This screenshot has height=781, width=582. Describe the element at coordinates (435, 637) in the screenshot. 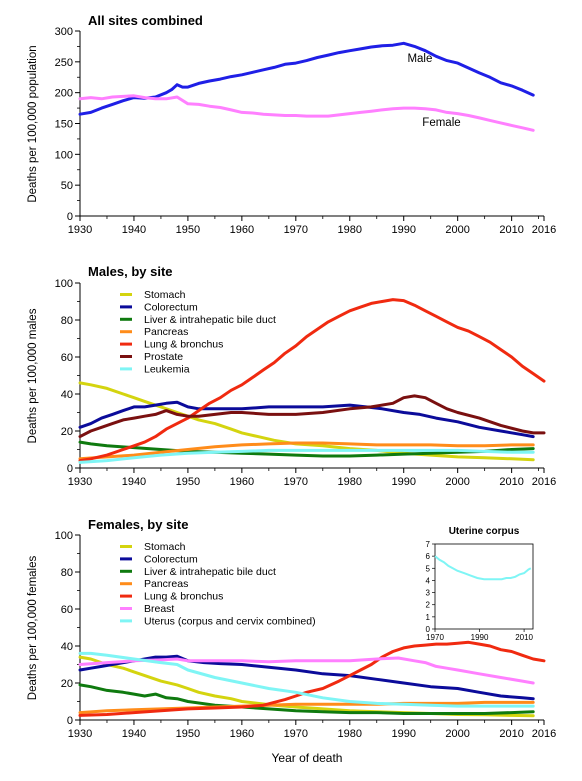

I see `inset-x-tick-label: 1970` at that location.